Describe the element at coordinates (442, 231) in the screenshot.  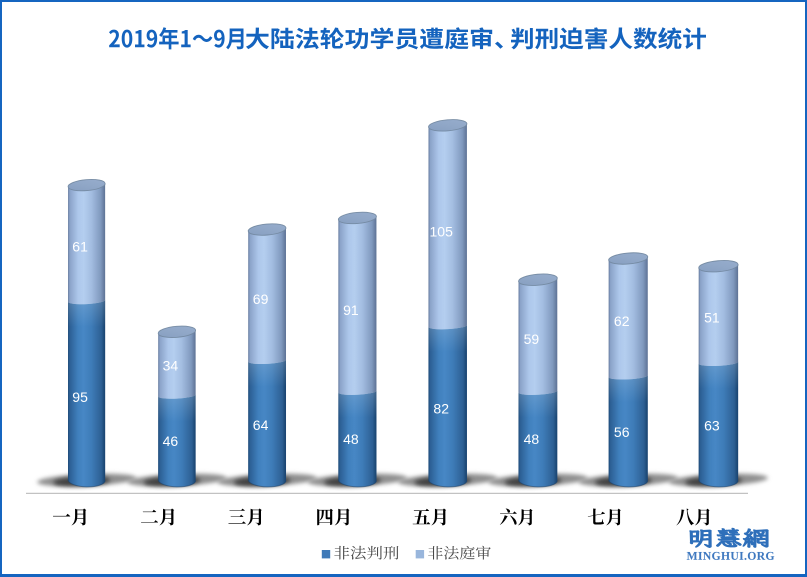
I see `svg-text: 105` at that location.